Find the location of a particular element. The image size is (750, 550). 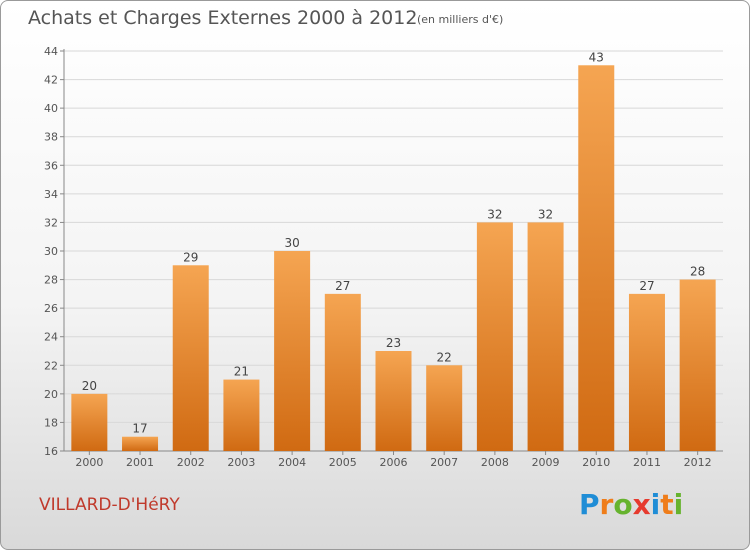

x-tick-label-2012: 2012 is located at coordinates (698, 462).